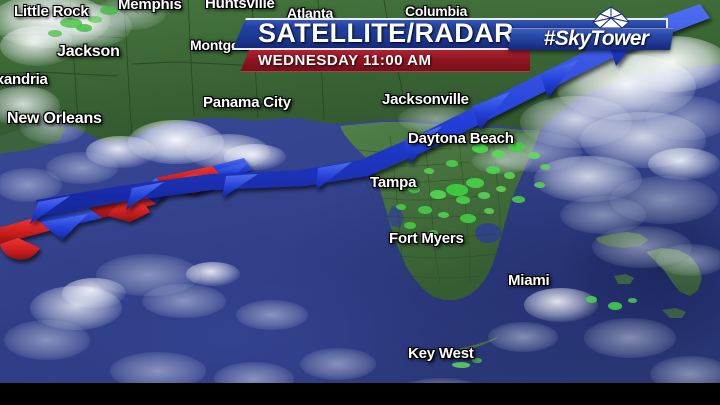  I want to click on subtitle-banner: WEDNESDAY 11:00 AM, so click(385, 61).